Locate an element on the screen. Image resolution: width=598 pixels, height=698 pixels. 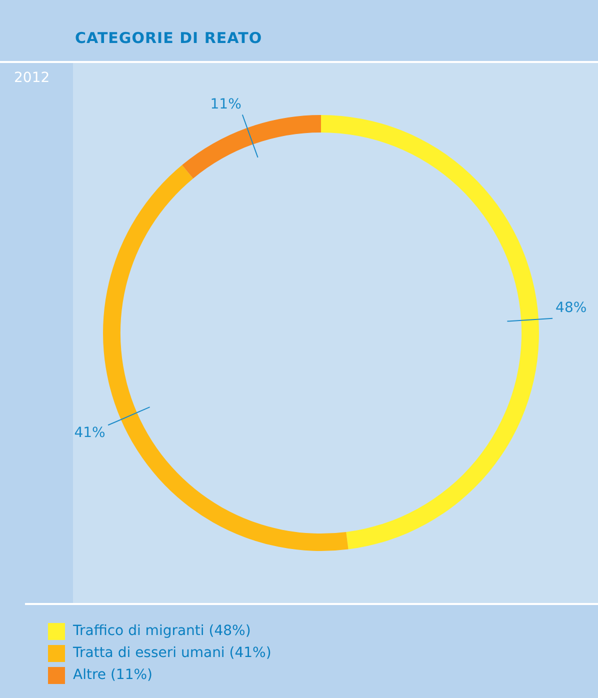
chart-subtitle: 2012 is located at coordinates (32, 78).